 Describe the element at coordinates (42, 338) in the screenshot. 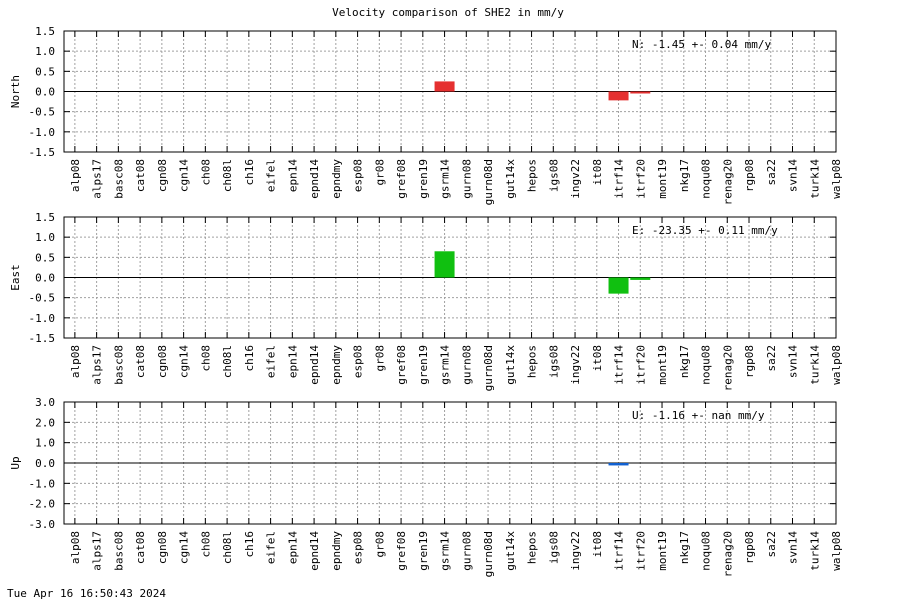

I see `y-tick-label: -1.5` at that location.